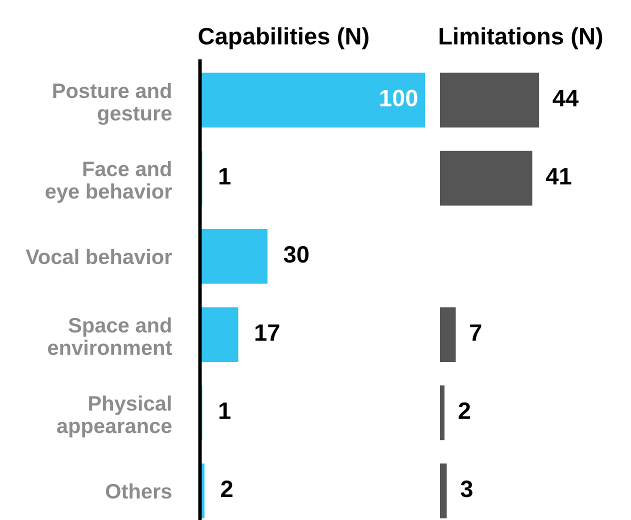  I want to click on y-tick-label: Space and environment, so click(110, 336).